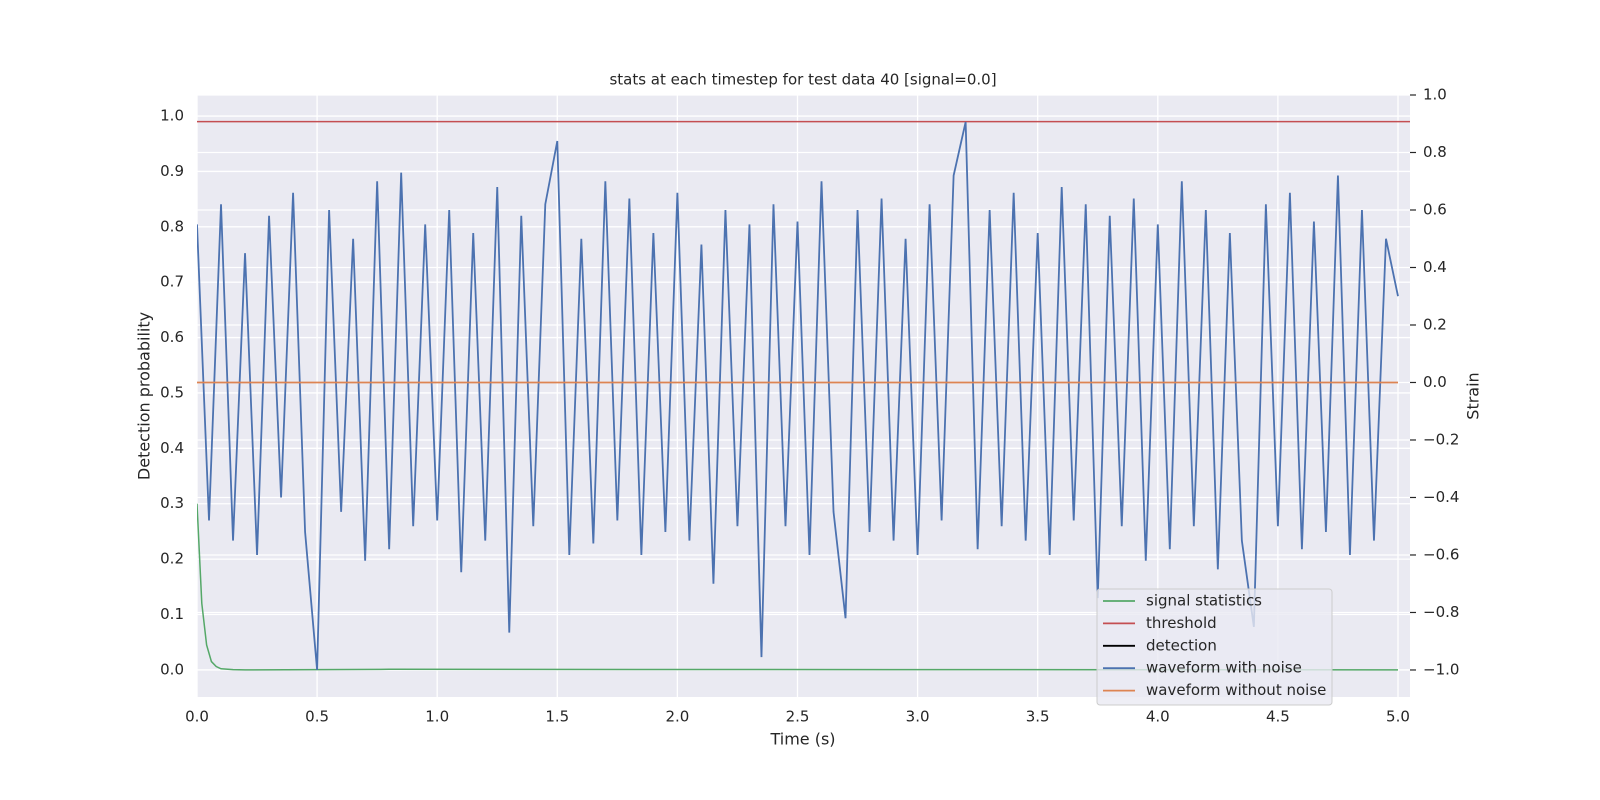  I want to click on legend-label: signal statistics, so click(1204, 601).